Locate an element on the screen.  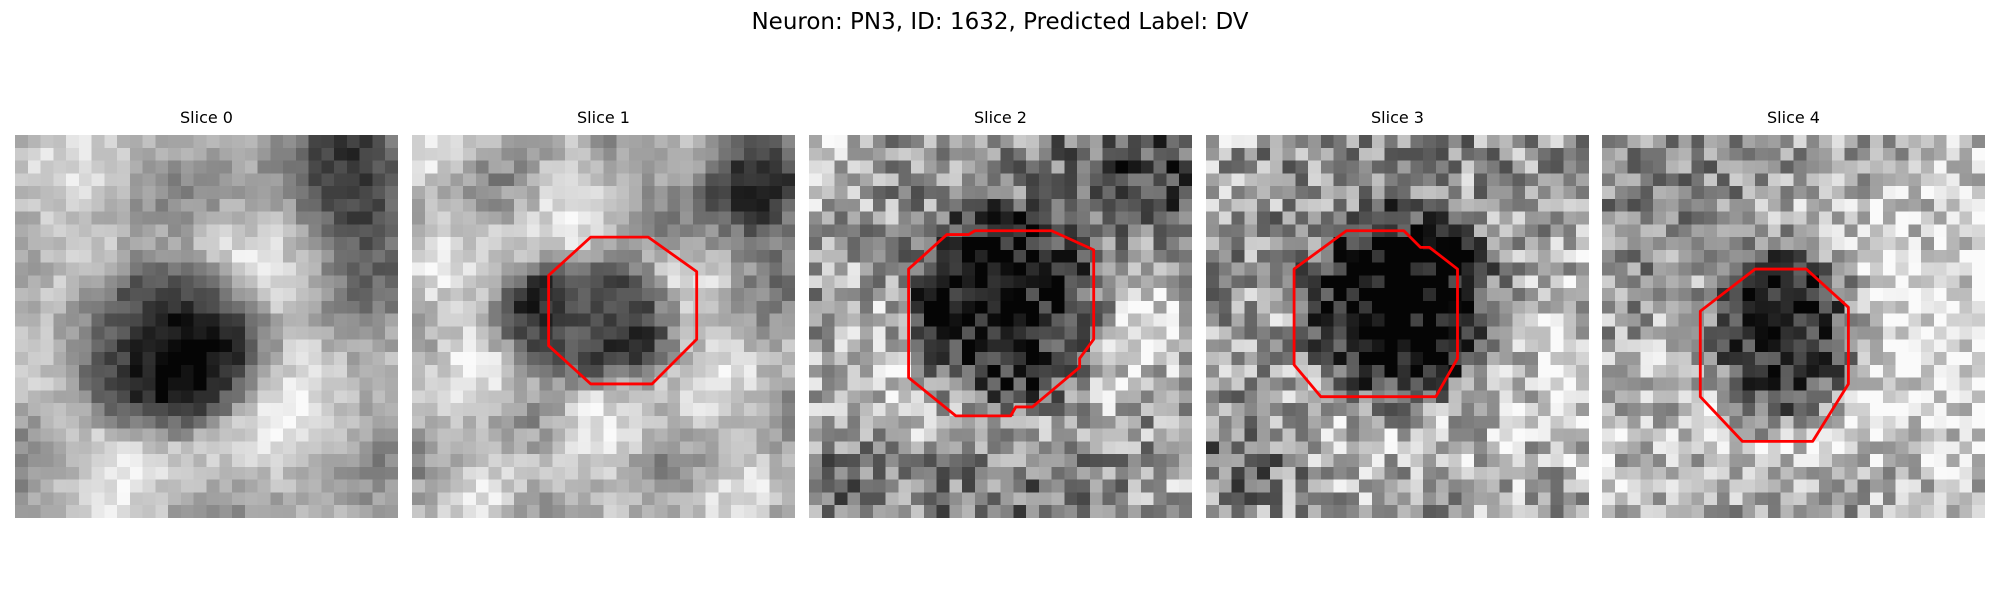
slice-title-3: Slice 3 is located at coordinates (1397, 117).